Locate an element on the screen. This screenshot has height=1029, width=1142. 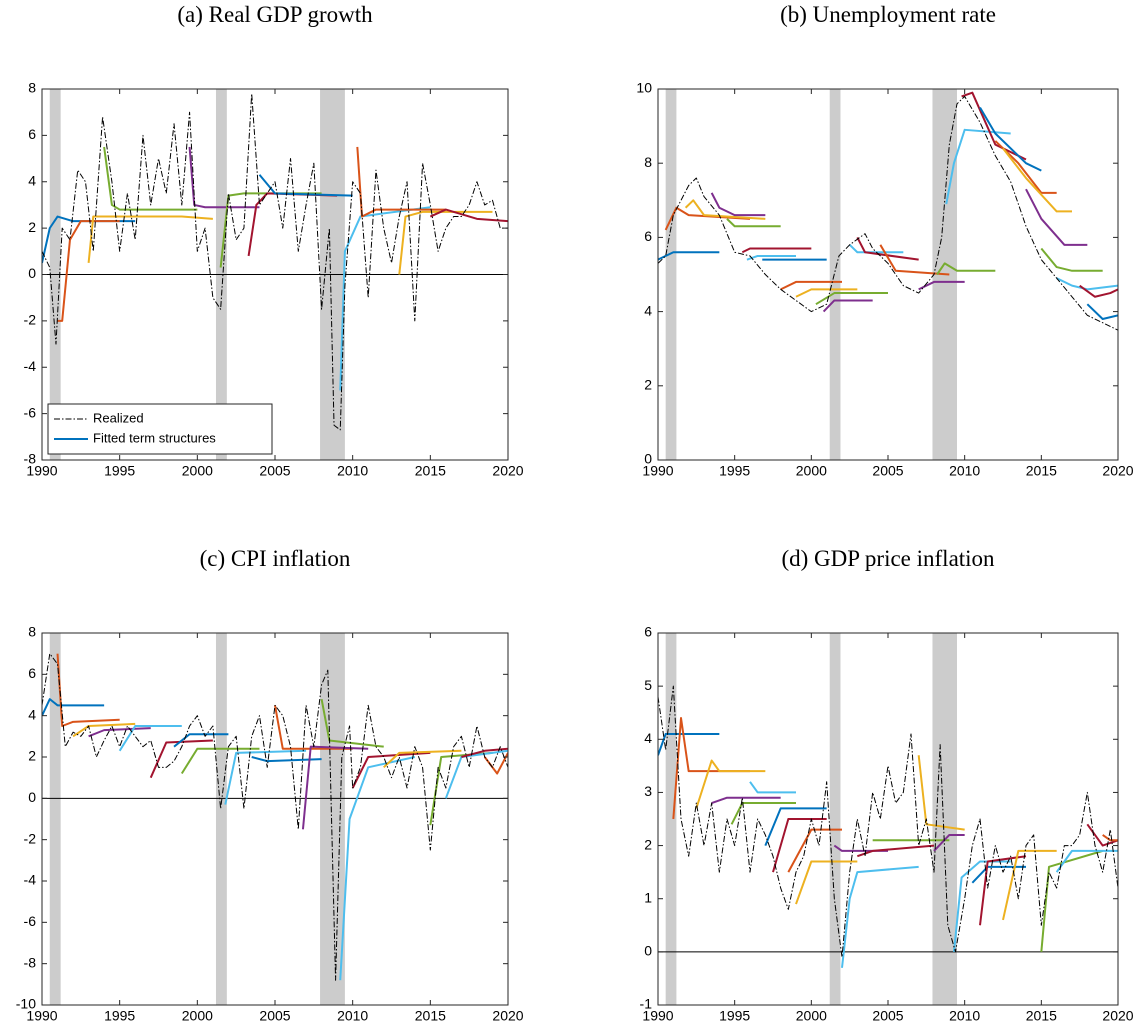
x-tick-label: 1995 is located at coordinates (119, 1016).